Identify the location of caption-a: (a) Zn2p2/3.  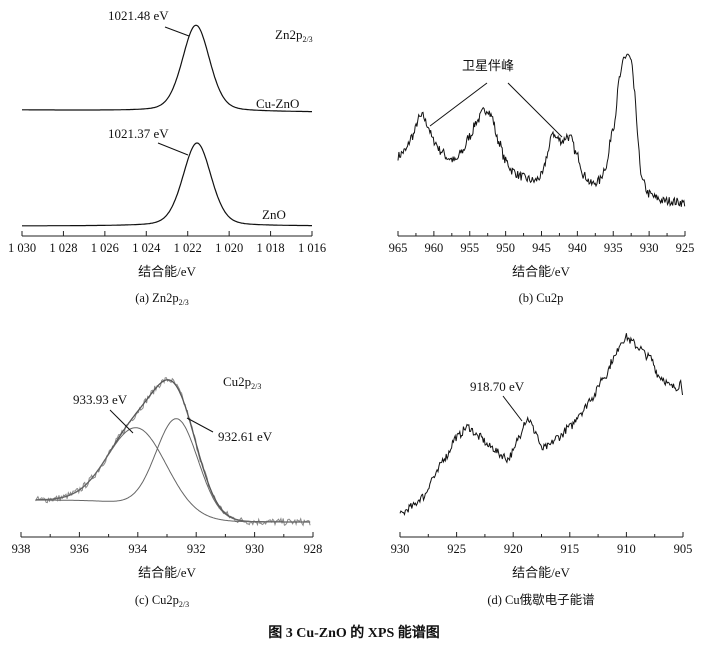
(162, 299).